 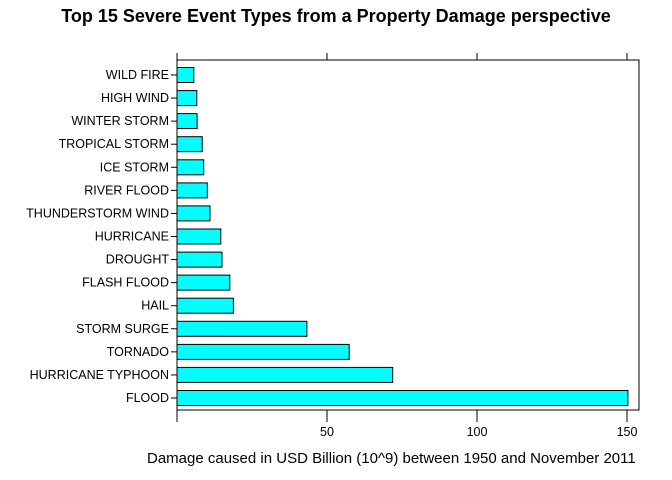 What do you see at coordinates (134, 167) in the screenshot?
I see `category-label: ICE STORM` at bounding box center [134, 167].